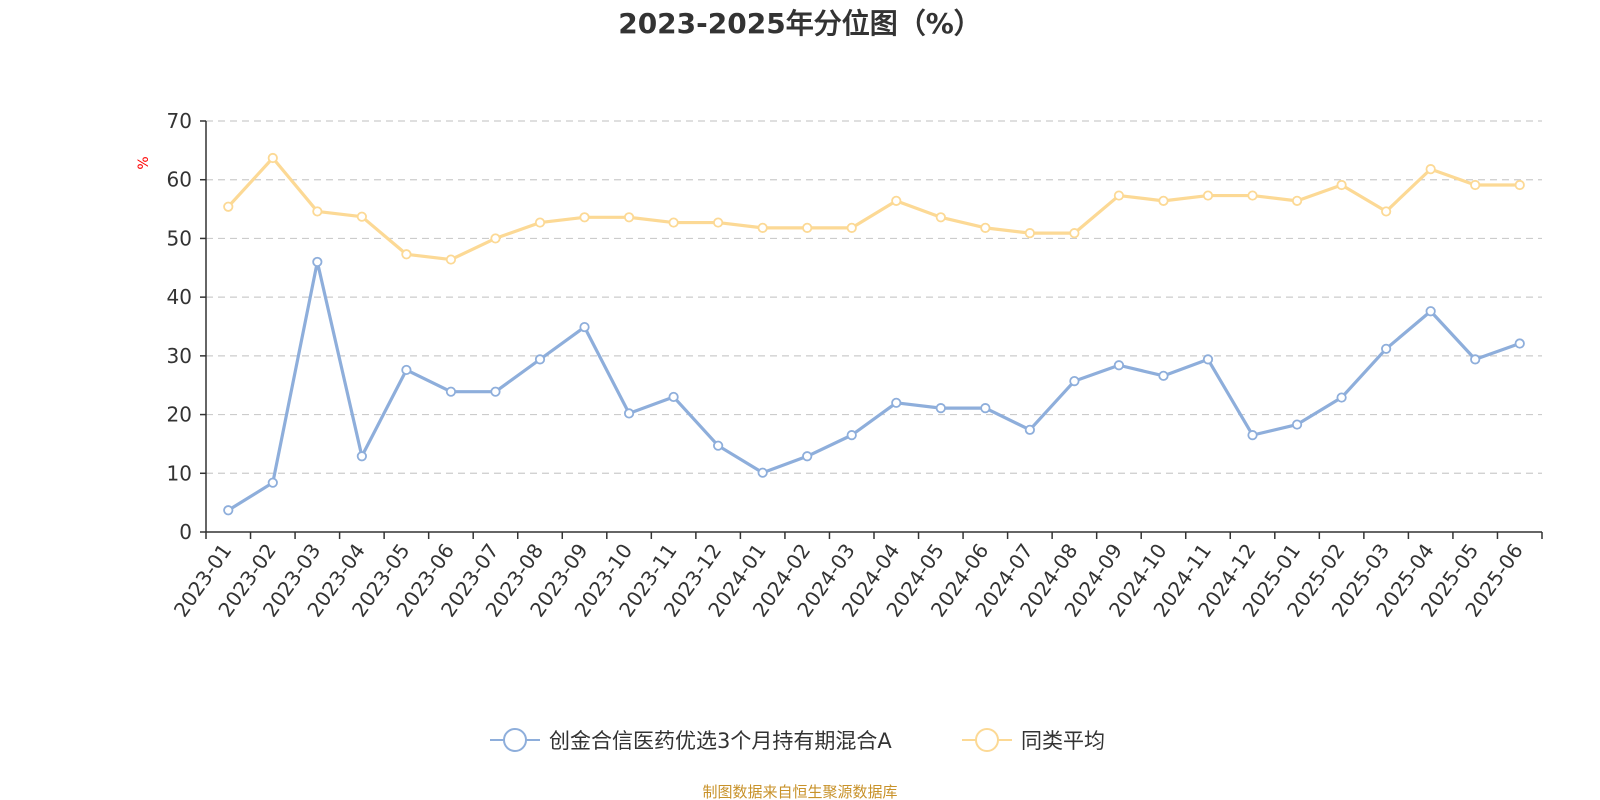  What do you see at coordinates (179, 121) in the screenshot?
I see `y-tick-label: 70` at bounding box center [179, 121].